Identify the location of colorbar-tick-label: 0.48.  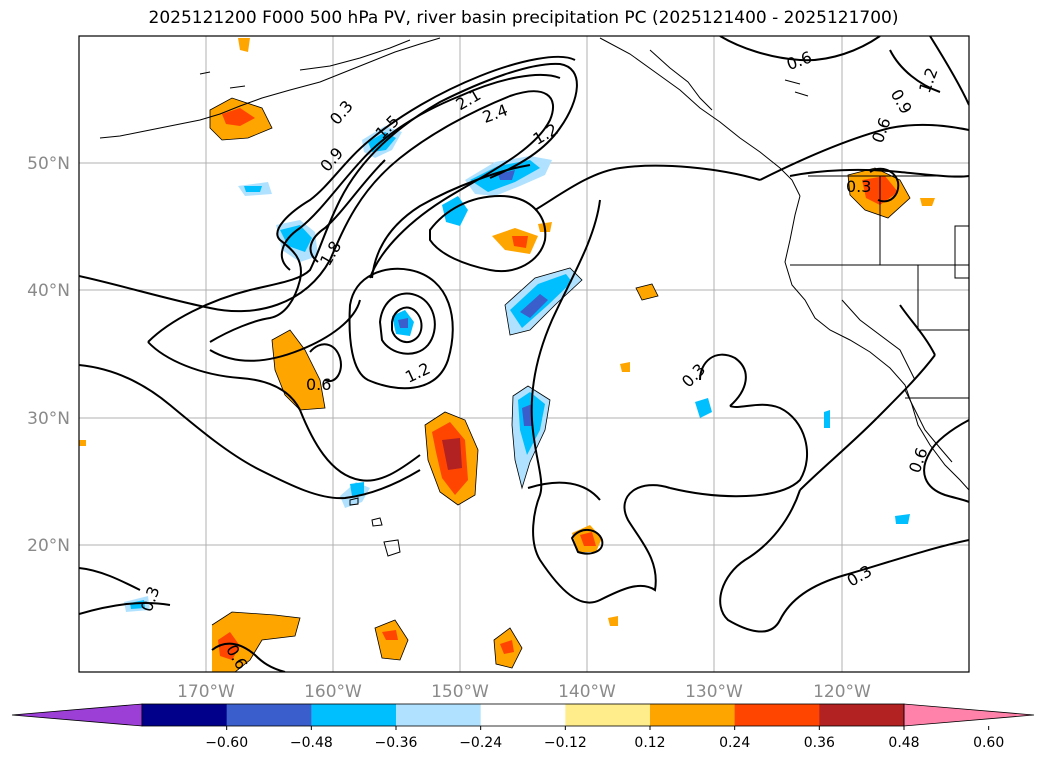
(903, 743).